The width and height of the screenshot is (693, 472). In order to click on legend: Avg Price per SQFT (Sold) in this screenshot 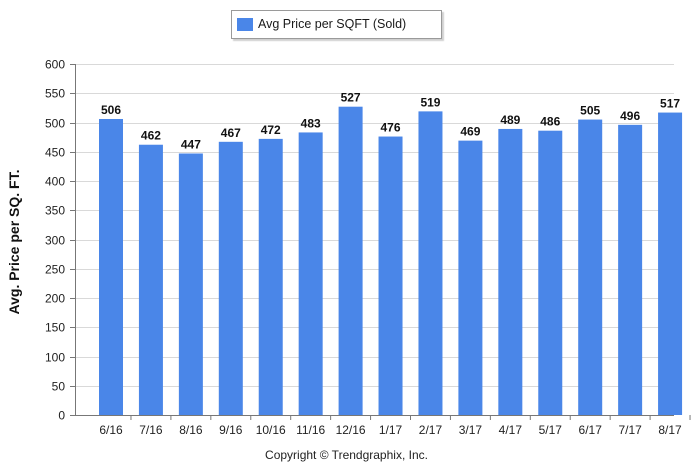, I will do `click(336, 24)`.